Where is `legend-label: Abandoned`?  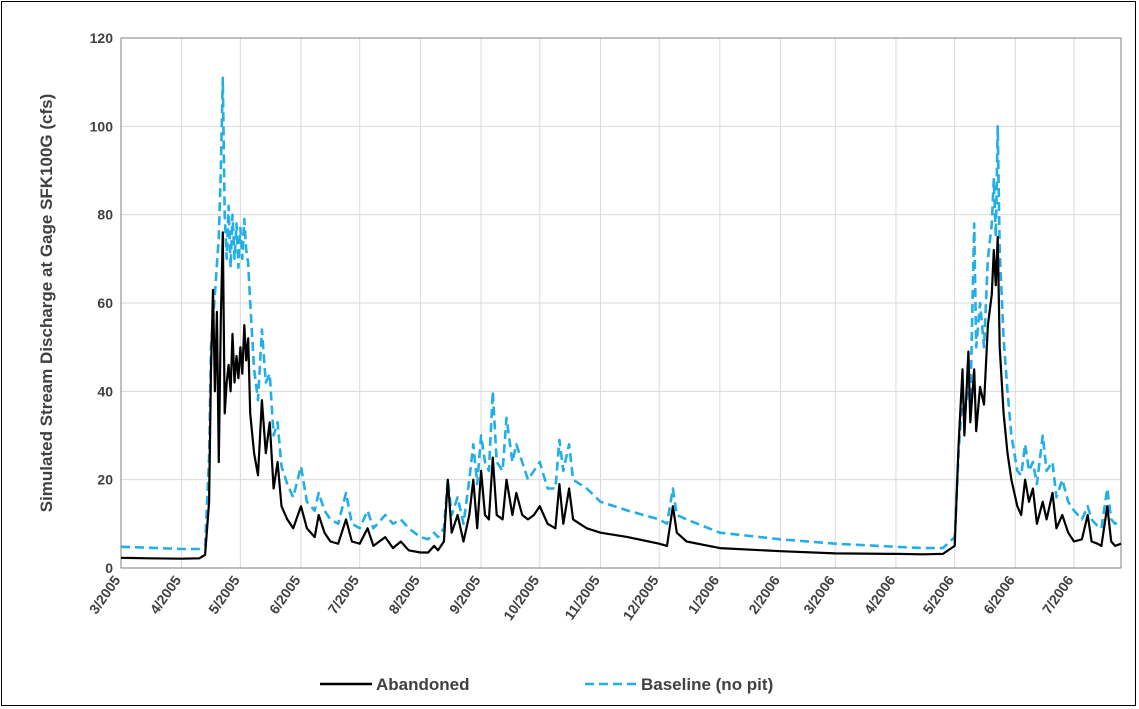 legend-label: Abandoned is located at coordinates (423, 684).